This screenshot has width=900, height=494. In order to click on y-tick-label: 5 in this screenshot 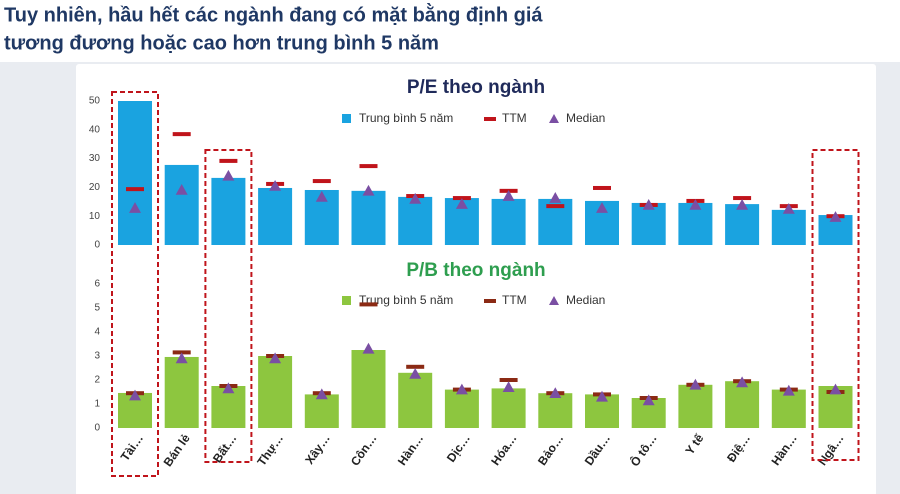, I will do `click(97, 308)`.